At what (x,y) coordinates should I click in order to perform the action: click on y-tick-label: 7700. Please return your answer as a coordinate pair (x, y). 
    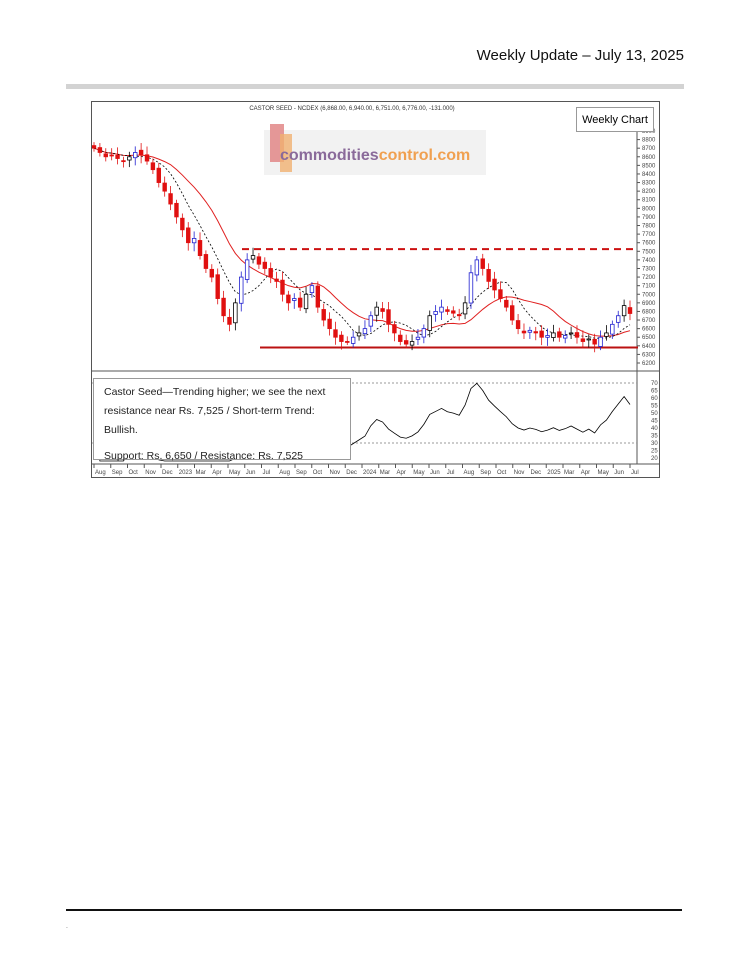
    Looking at the image, I should click on (649, 235).